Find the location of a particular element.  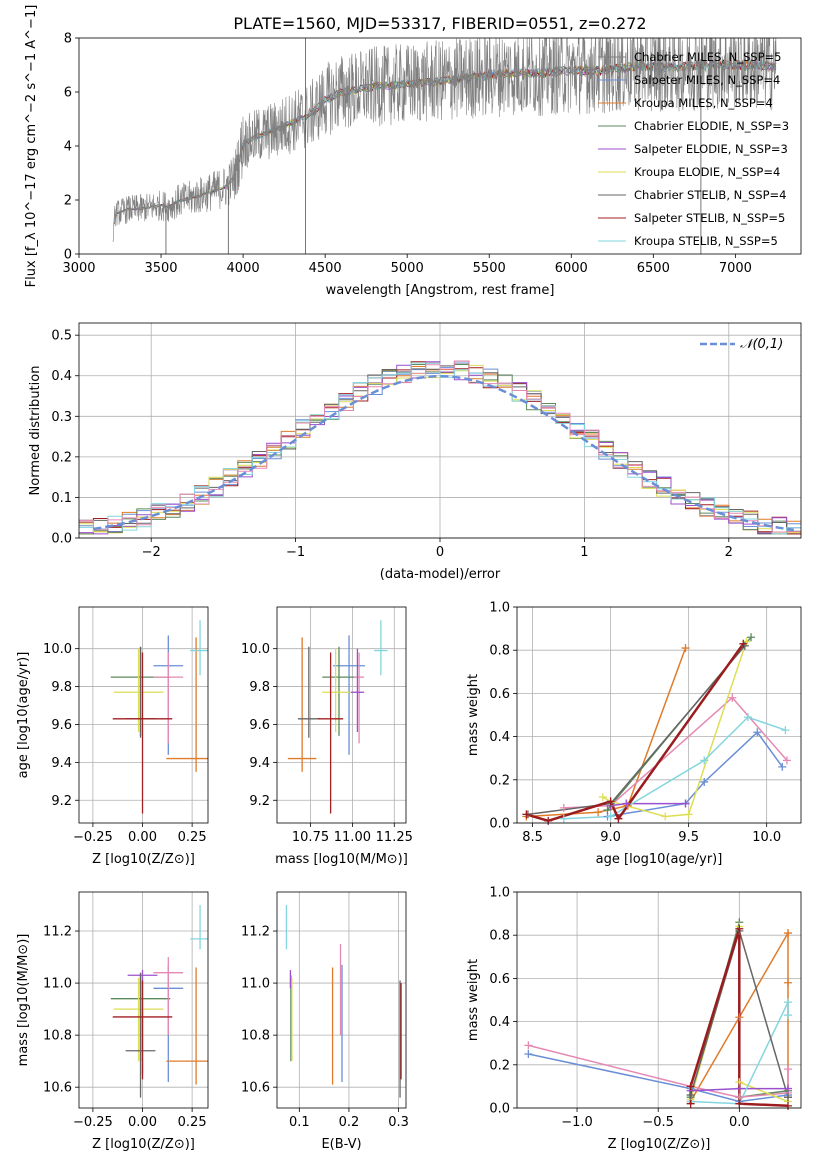

x-tick-label: 10.75 is located at coordinates (310, 837).